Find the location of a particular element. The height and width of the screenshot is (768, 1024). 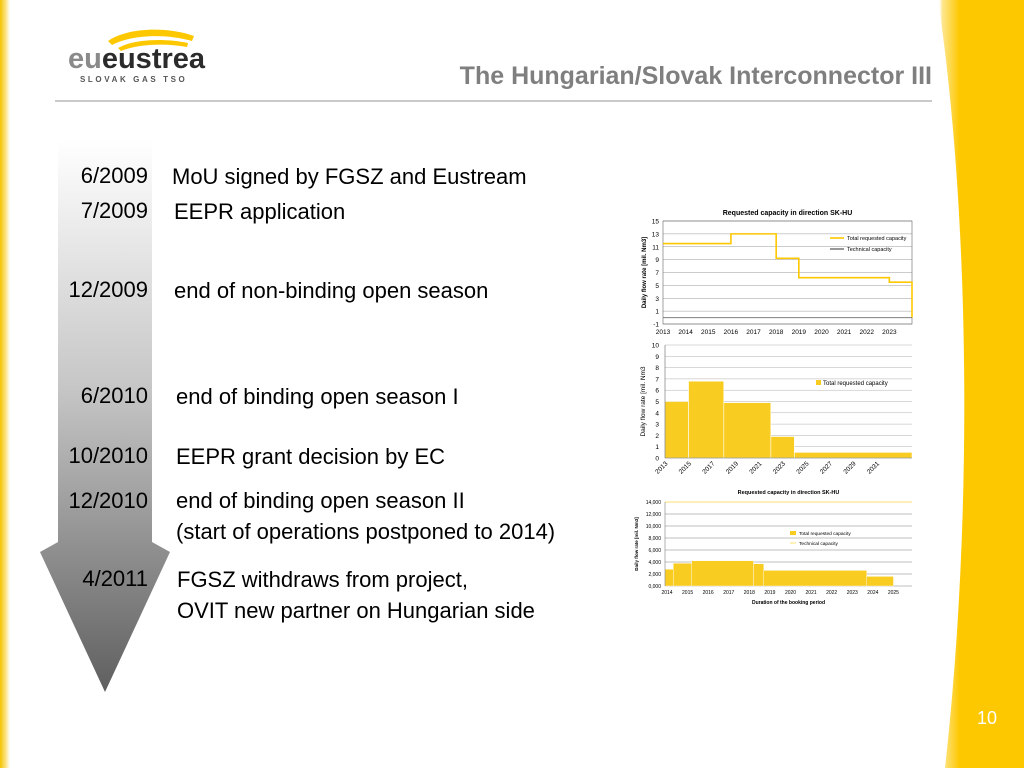

y-tick-label: 0 is located at coordinates (657, 459).